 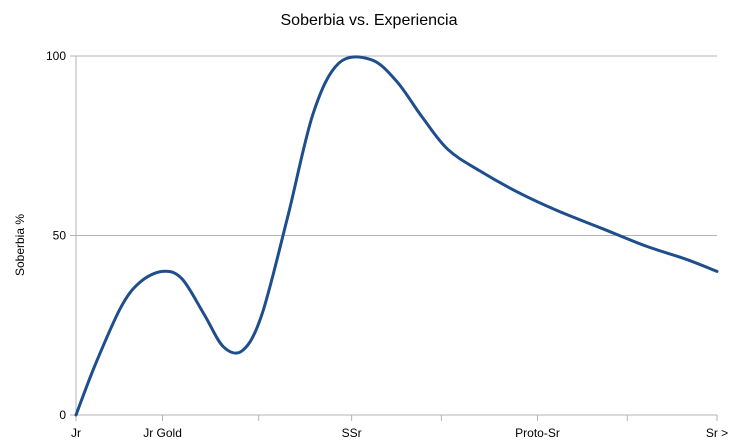 I want to click on y-tick-label: 100, so click(x=56, y=56).